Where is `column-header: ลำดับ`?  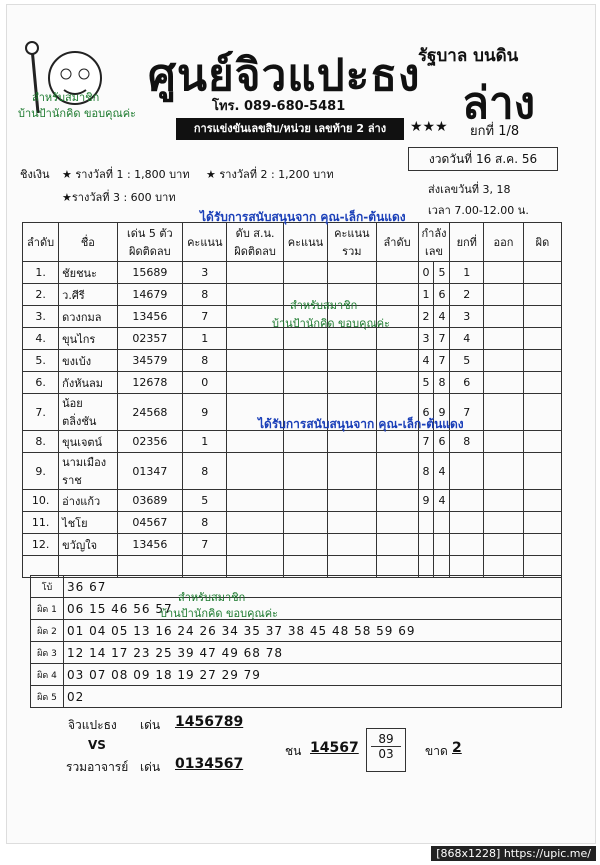 column-header: ลำดับ is located at coordinates (40, 242).